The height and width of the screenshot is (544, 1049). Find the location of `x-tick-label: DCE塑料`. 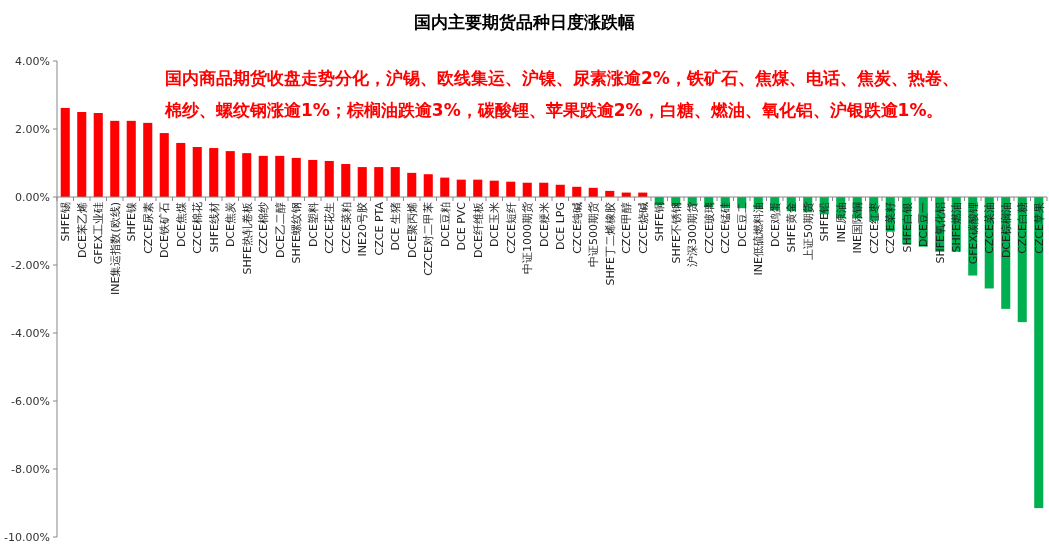

x-tick-label: DCE塑料 is located at coordinates (313, 225).